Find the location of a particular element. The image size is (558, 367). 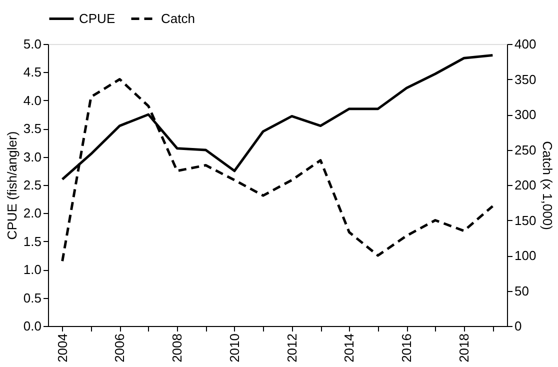

y2-tick-label: 300 is located at coordinates (525, 114).